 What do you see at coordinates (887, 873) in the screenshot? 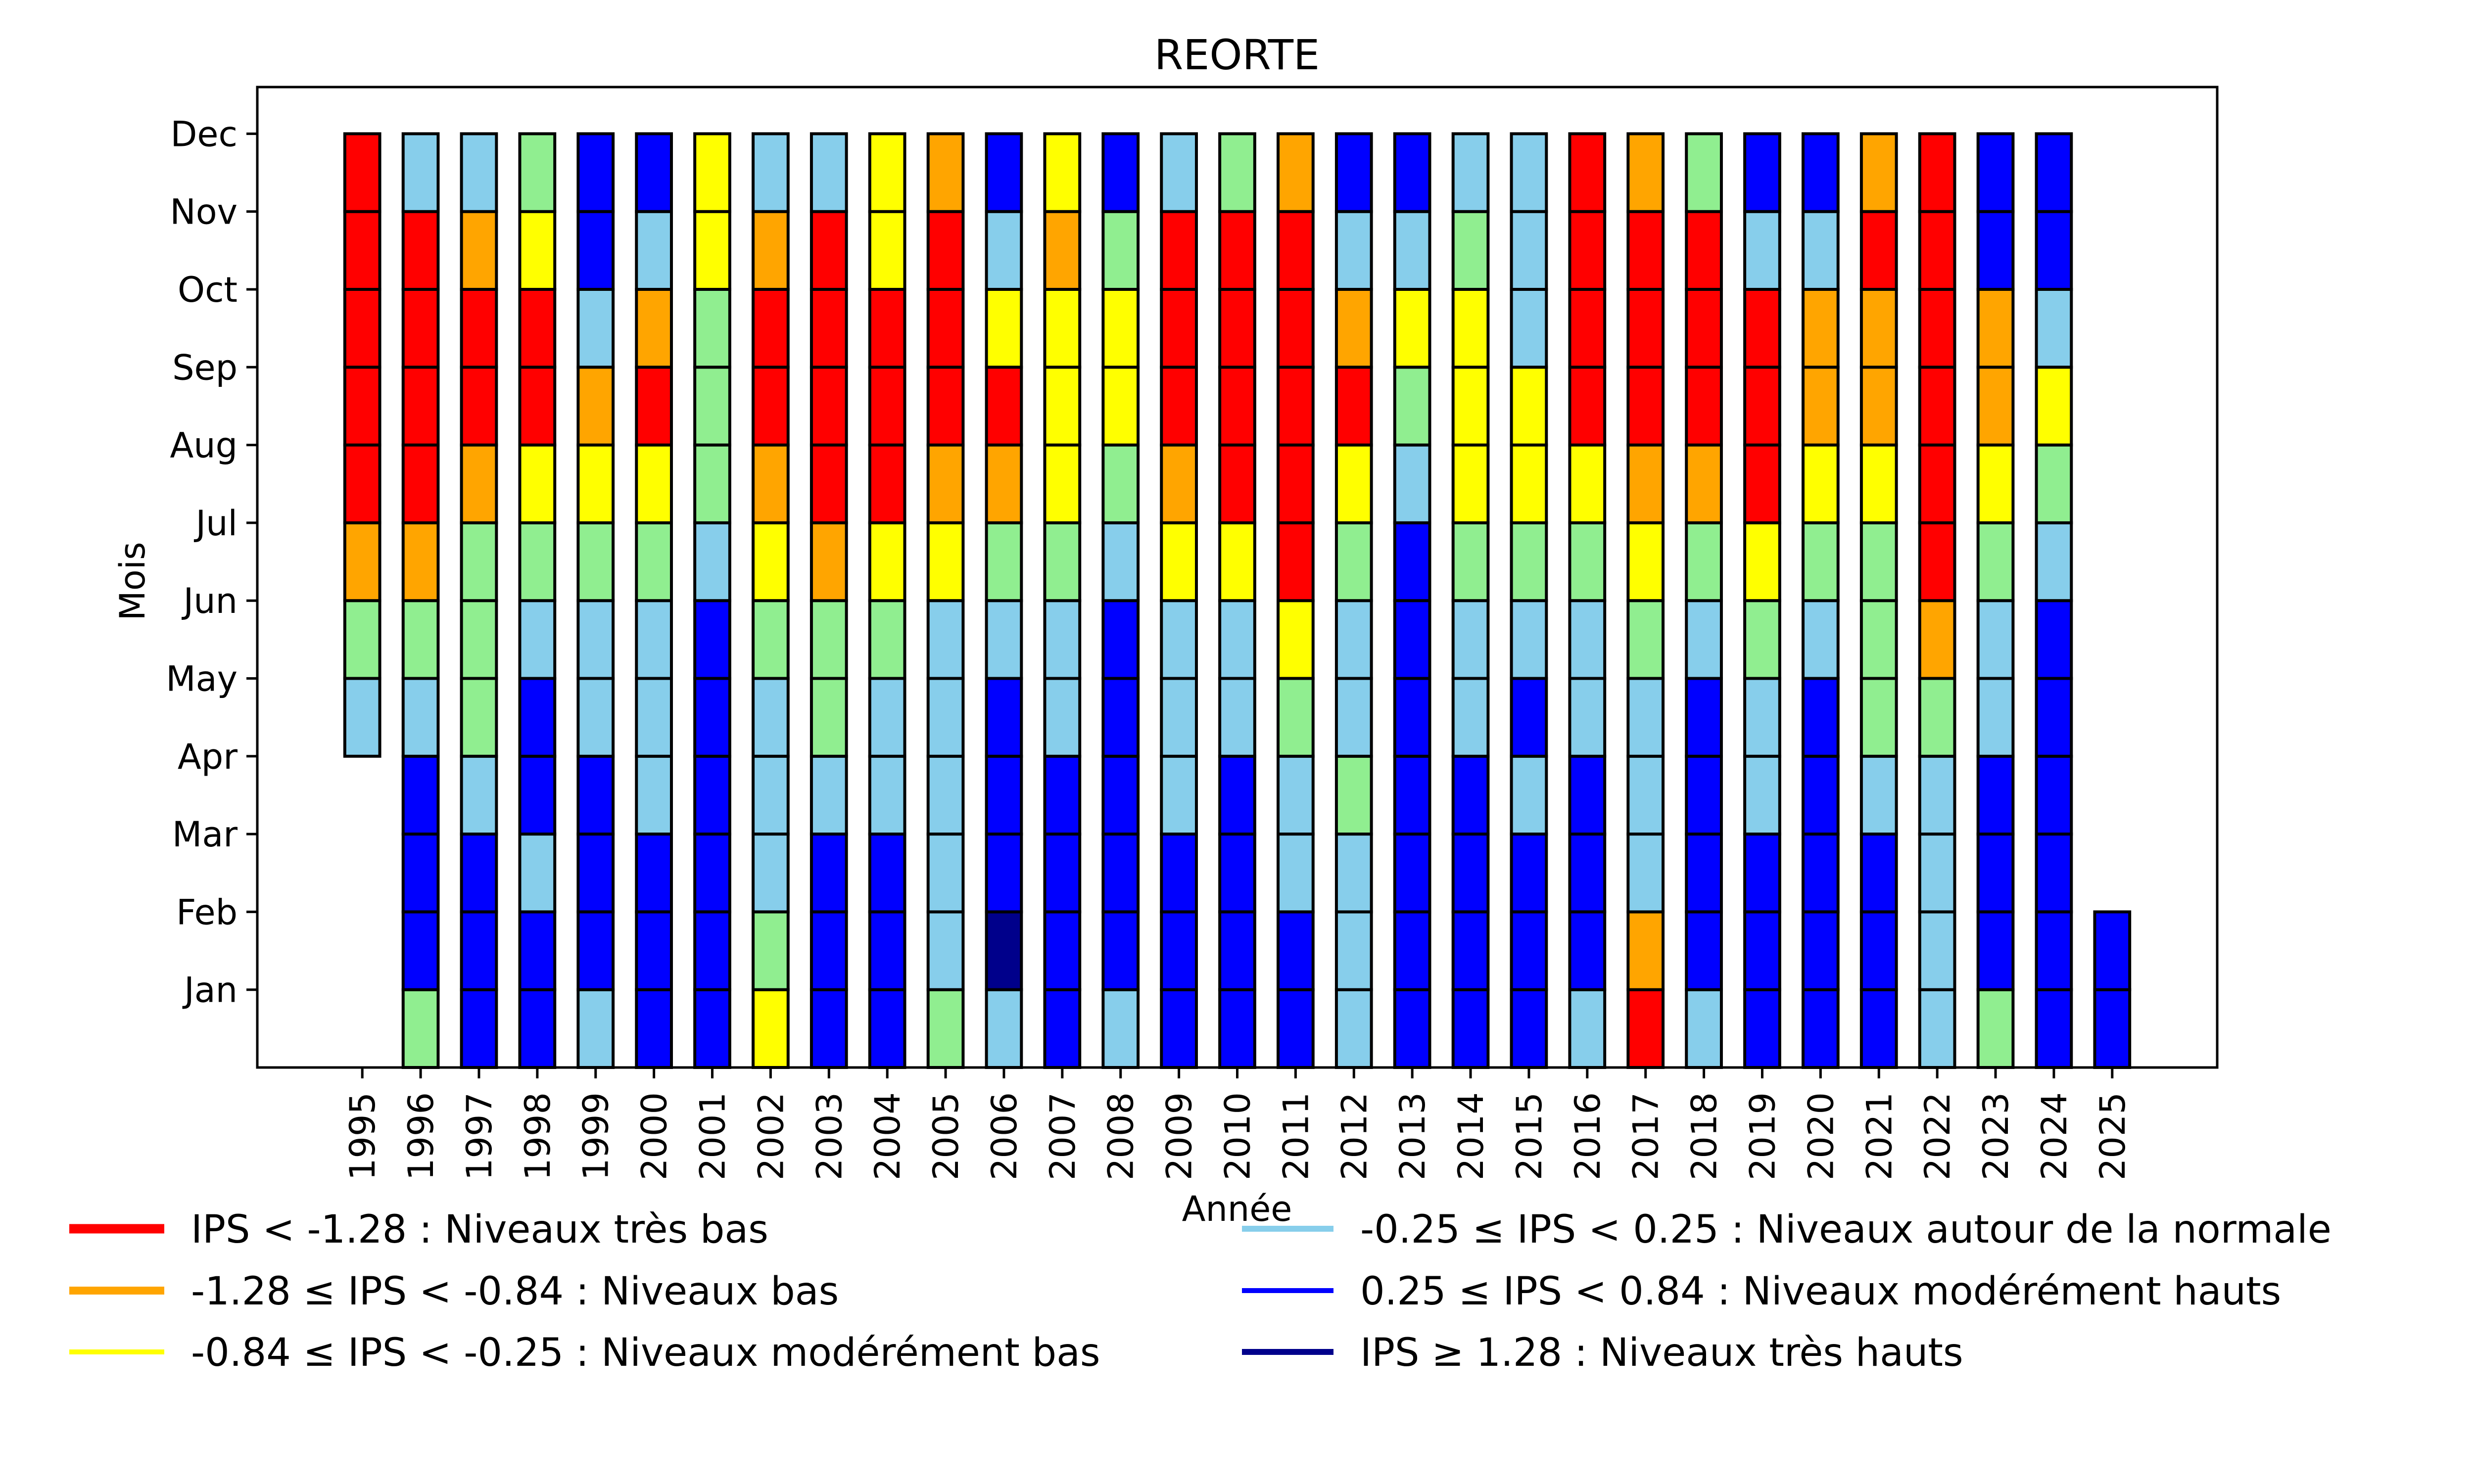
I see `cell-2004-mar` at bounding box center [887, 873].